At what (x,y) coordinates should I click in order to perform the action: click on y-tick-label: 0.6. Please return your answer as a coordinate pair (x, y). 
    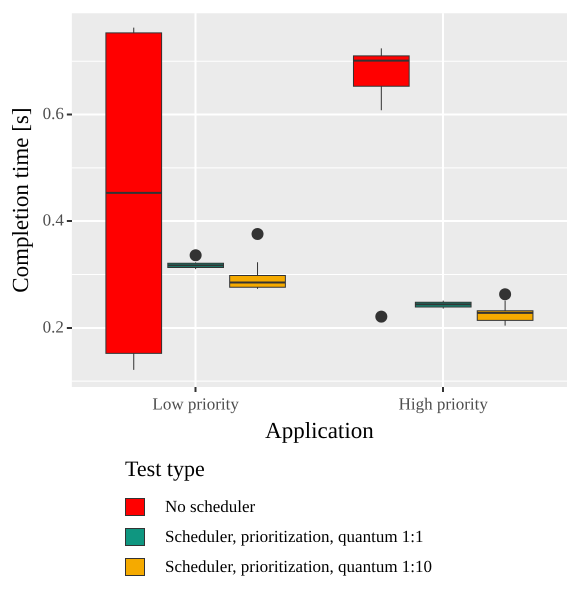
    Looking at the image, I should click on (53, 113).